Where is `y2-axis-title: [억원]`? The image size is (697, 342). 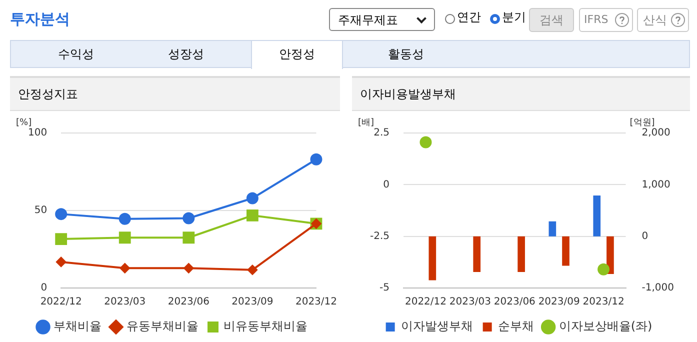
y2-axis-title: [억원] is located at coordinates (642, 123).